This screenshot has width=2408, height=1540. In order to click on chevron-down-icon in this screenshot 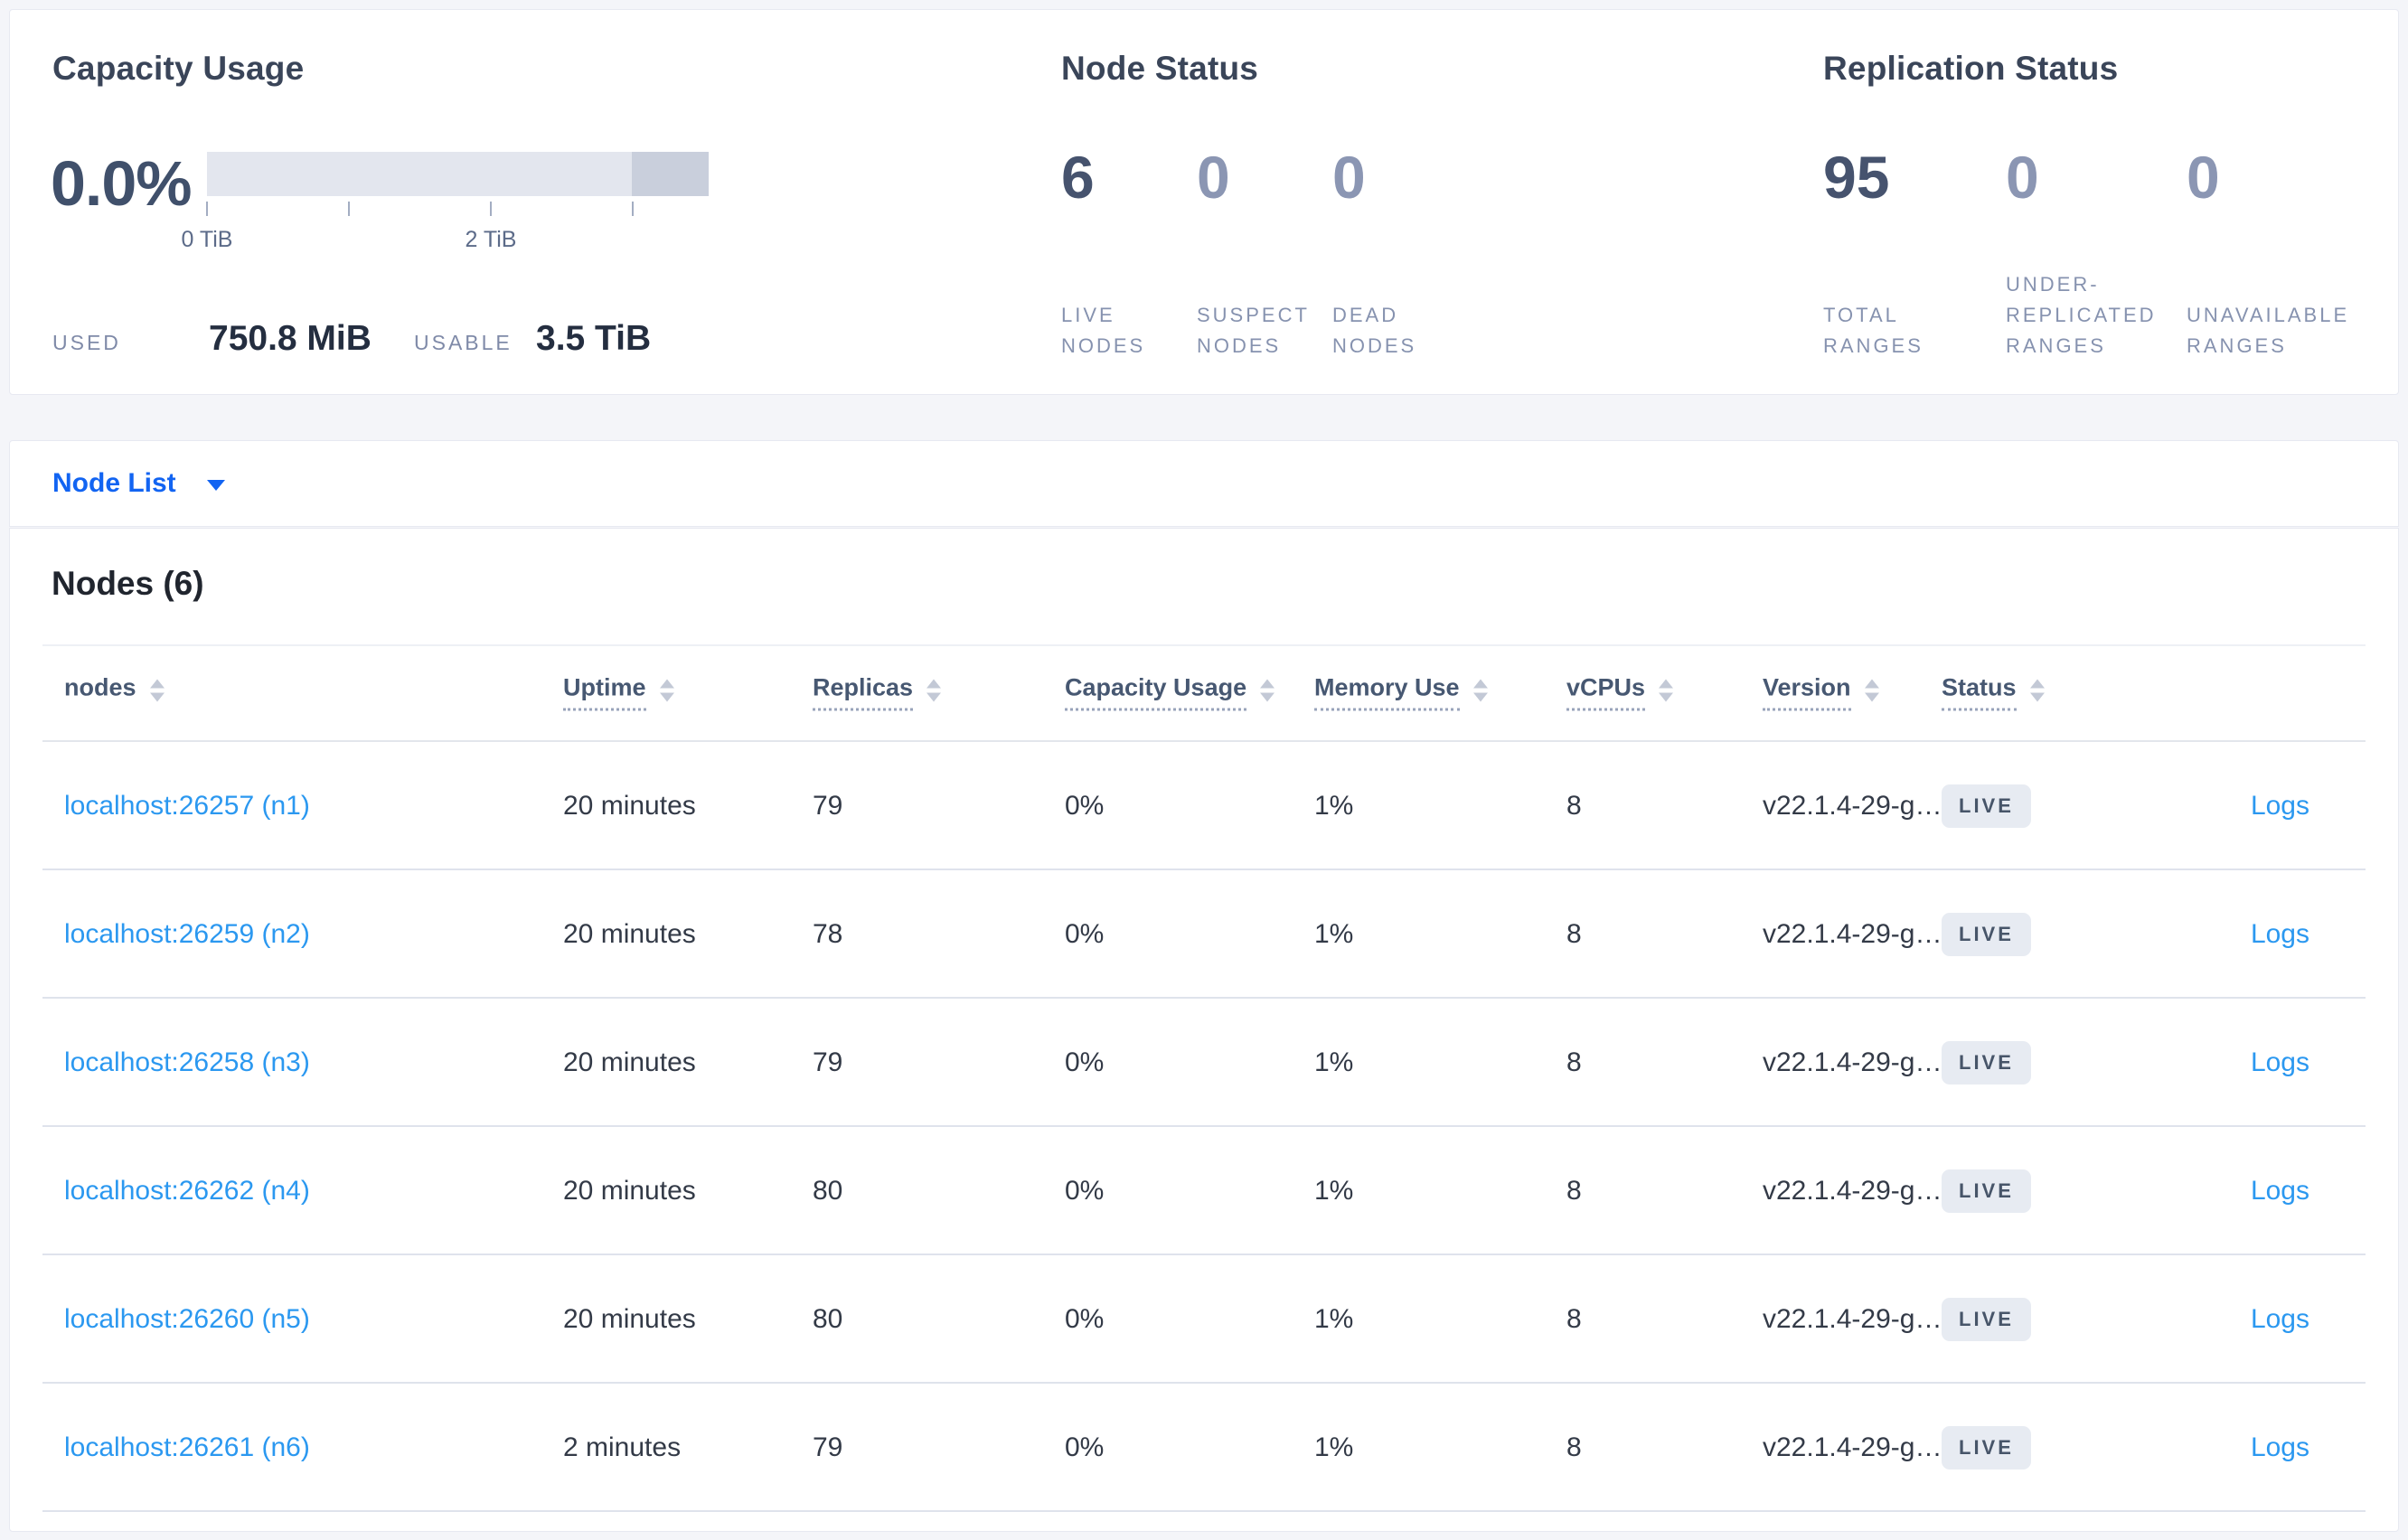, I will do `click(215, 485)`.